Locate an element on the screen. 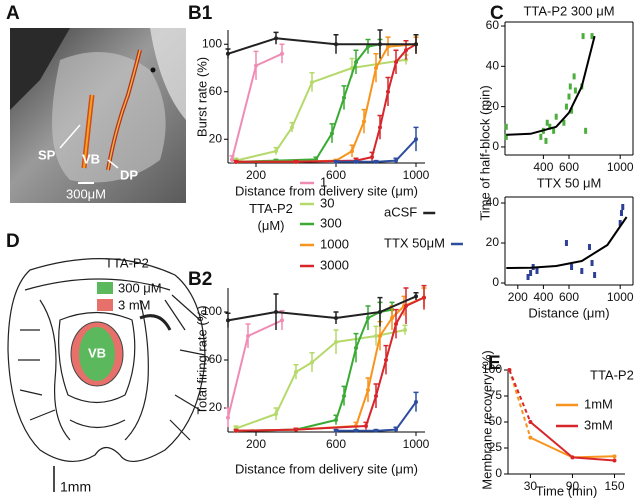 The height and width of the screenshot is (500, 640). y-axis-label: Time of half-block (min) is located at coordinates (484, 152).